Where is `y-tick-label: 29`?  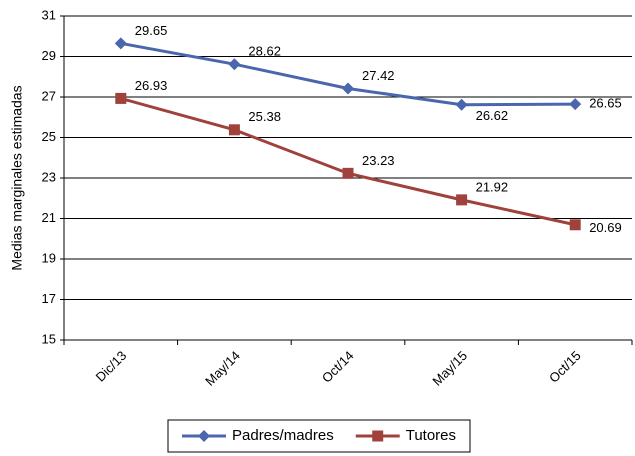
y-tick-label: 29 is located at coordinates (49, 55).